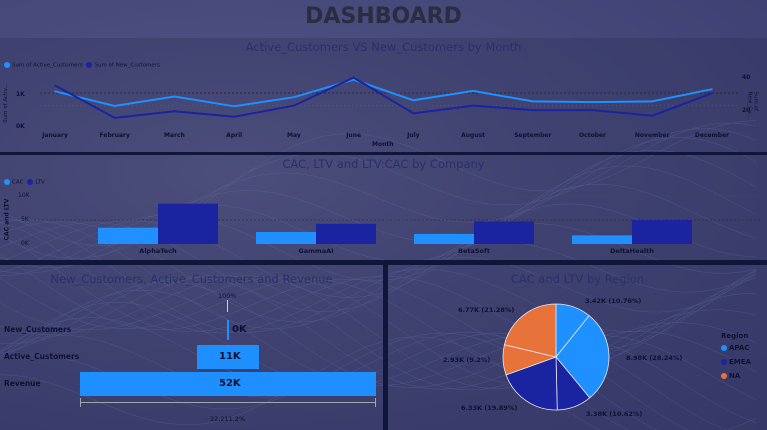 The image size is (767, 430). What do you see at coordinates (474, 251) in the screenshot?
I see `bar-category-label: BetaSoft` at bounding box center [474, 251].